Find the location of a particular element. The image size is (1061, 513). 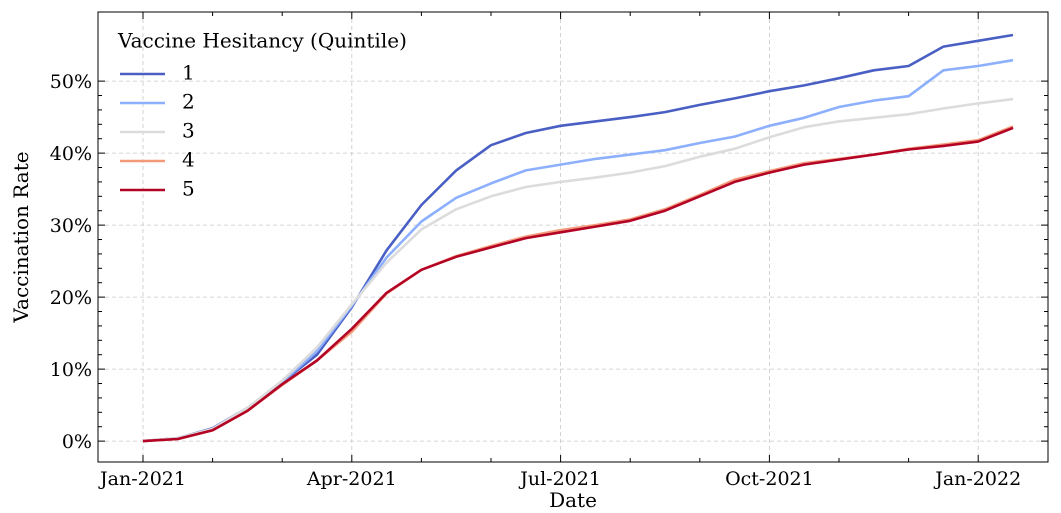

y-tick-label: 30% is located at coordinates (71, 226).